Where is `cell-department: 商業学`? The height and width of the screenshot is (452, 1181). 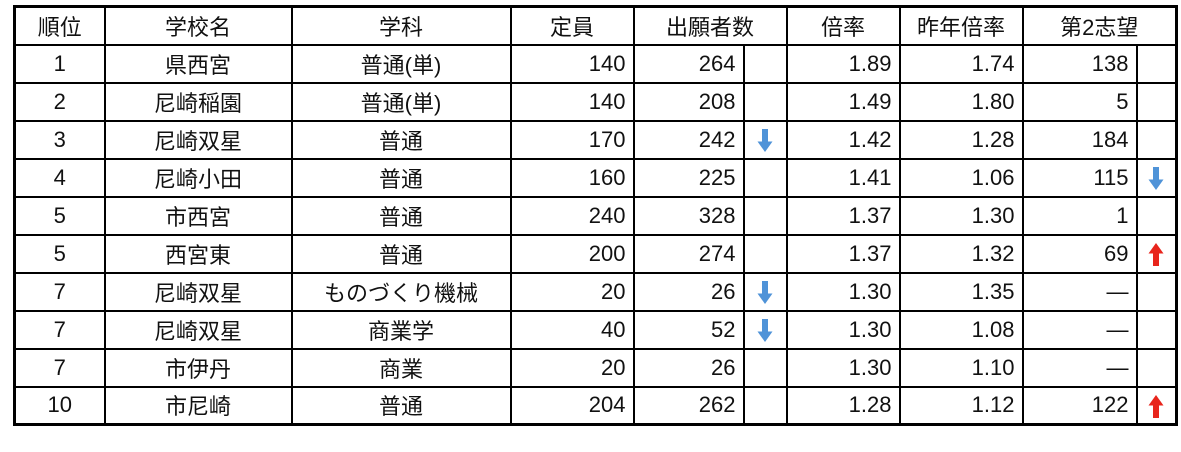 cell-department: 商業学 is located at coordinates (401, 329).